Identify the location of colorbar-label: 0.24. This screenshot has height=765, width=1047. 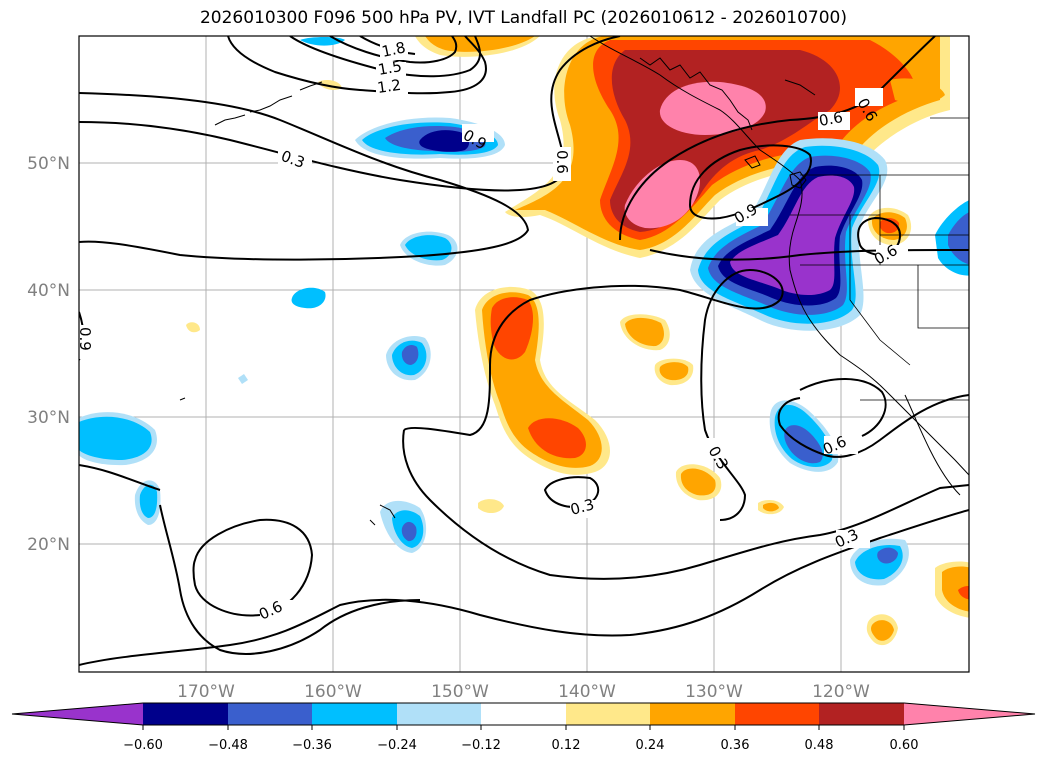
(650, 745).